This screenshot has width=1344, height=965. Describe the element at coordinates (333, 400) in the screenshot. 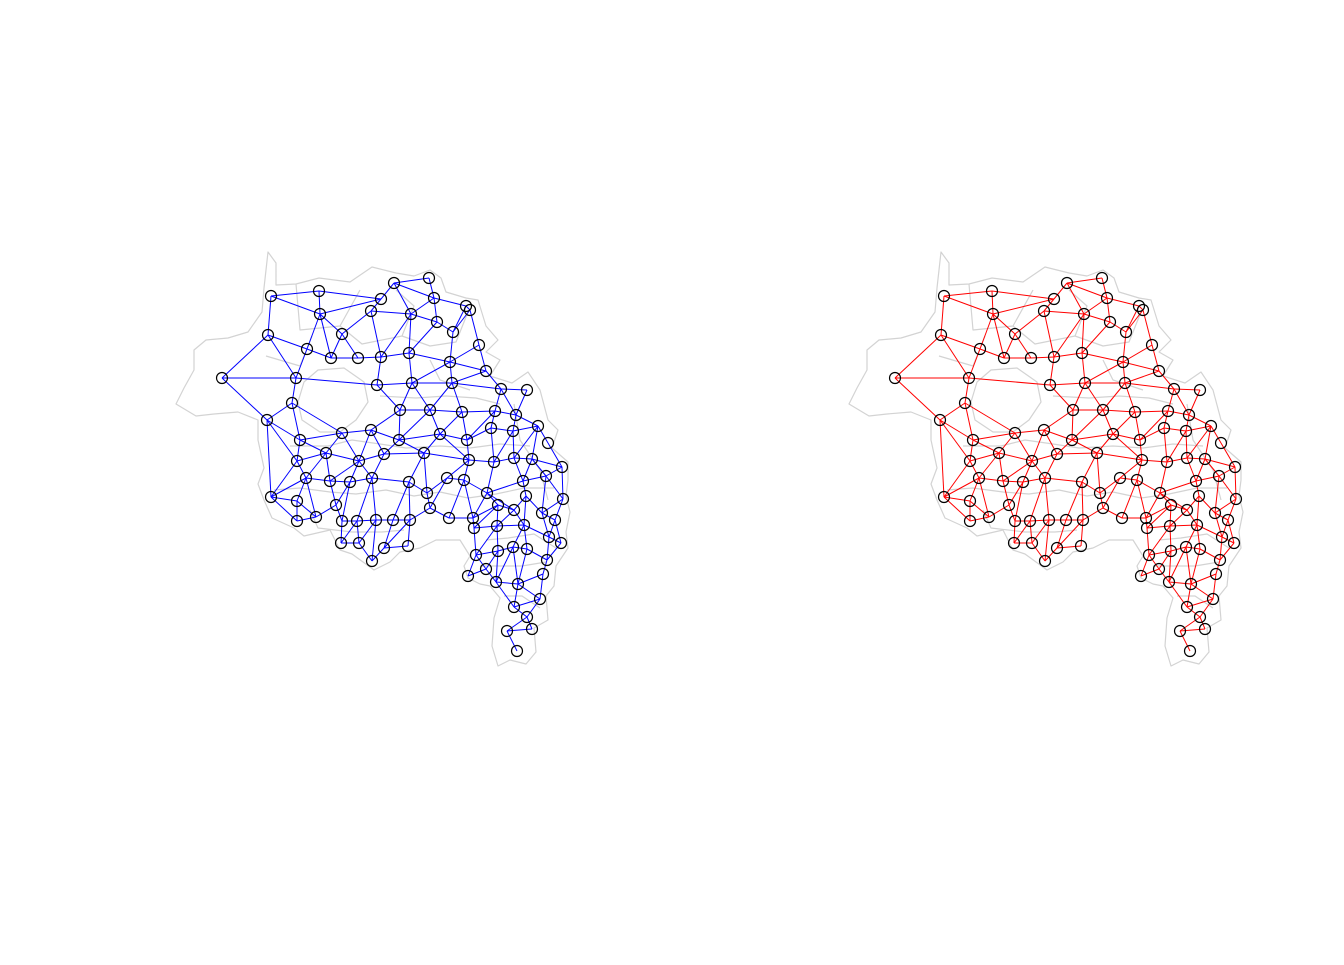

I see `region-hole-outline` at that location.